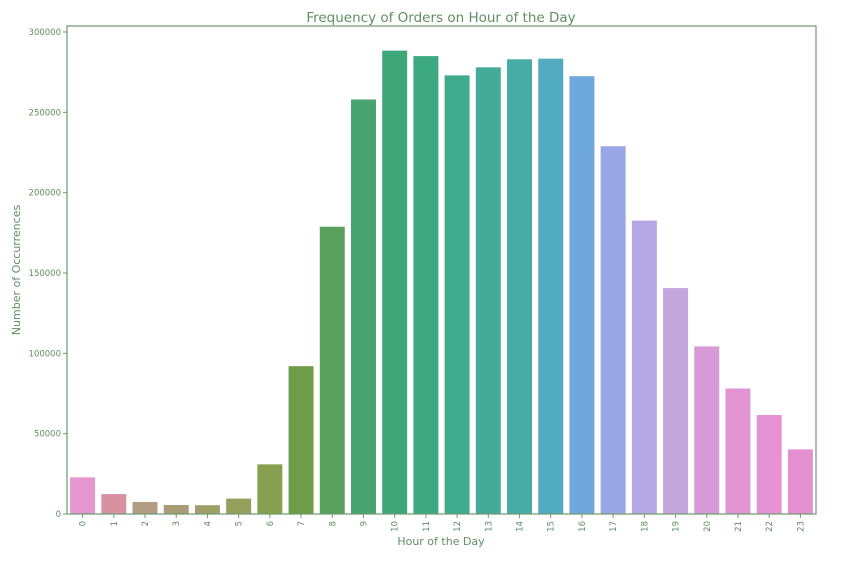 The height and width of the screenshot is (561, 847). Describe the element at coordinates (45, 113) in the screenshot. I see `y-tick-label: 250000` at that location.